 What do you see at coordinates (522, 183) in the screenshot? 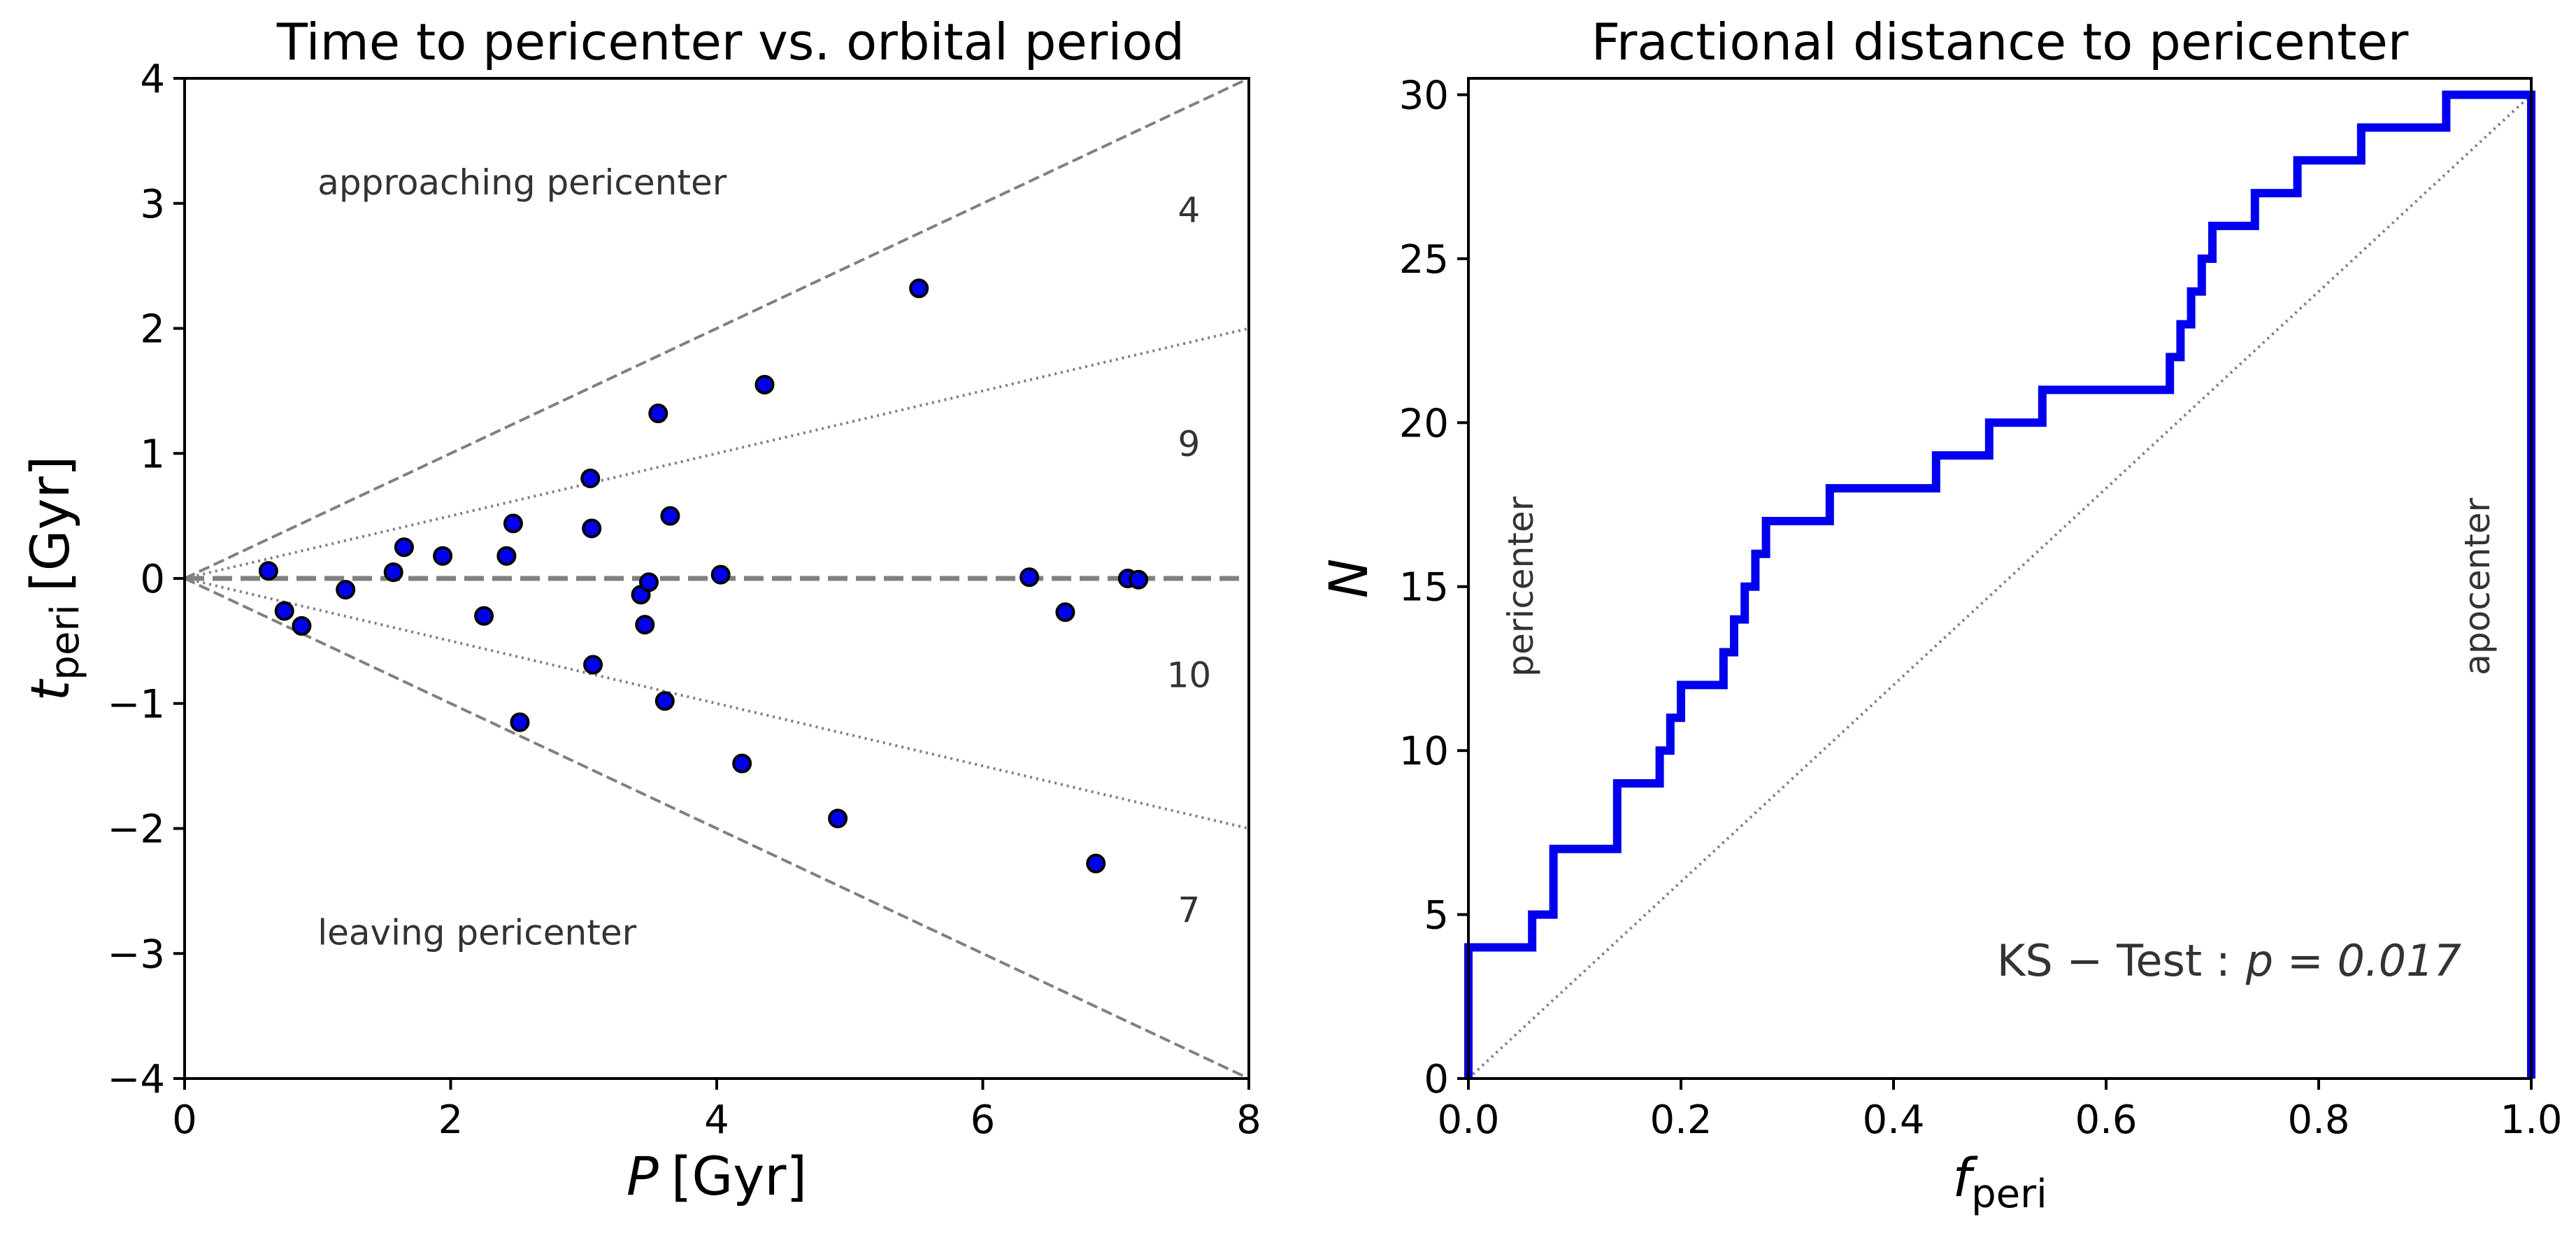
I see `region-annotation: approaching pericenter` at bounding box center [522, 183].